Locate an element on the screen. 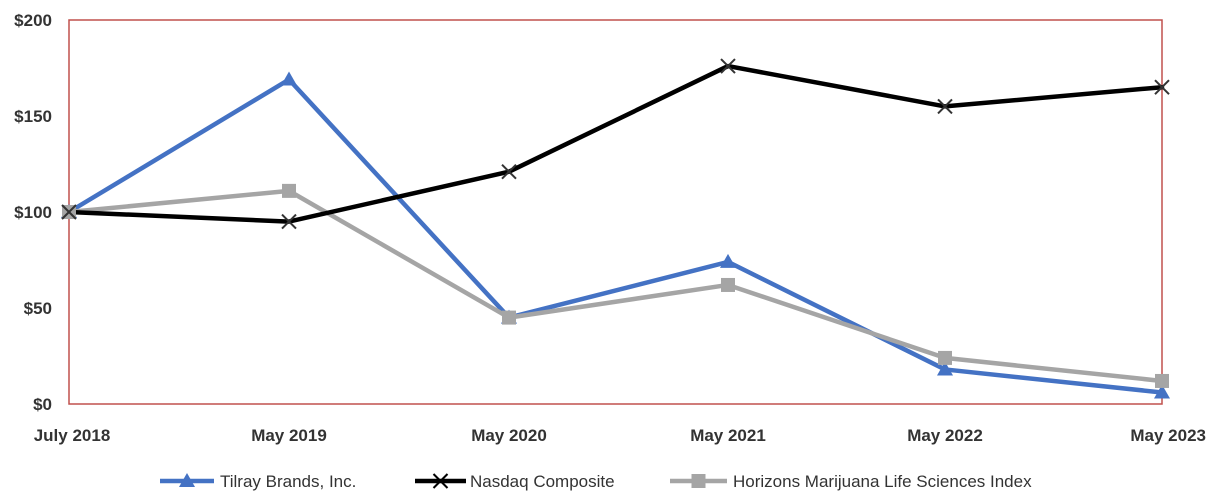 This screenshot has width=1212, height=497. x-tick-label: May 2023 is located at coordinates (1168, 435).